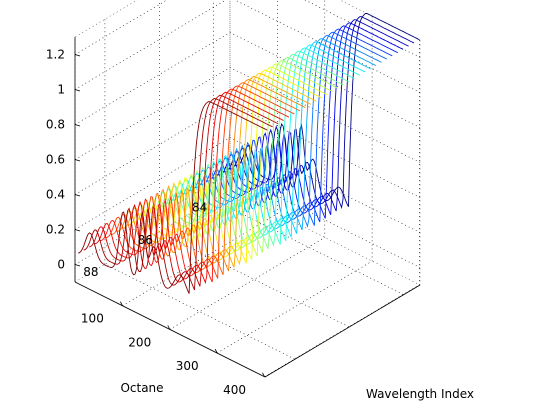 The height and width of the screenshot is (420, 560). Describe the element at coordinates (61, 90) in the screenshot. I see `z-tick-label: 1` at that location.